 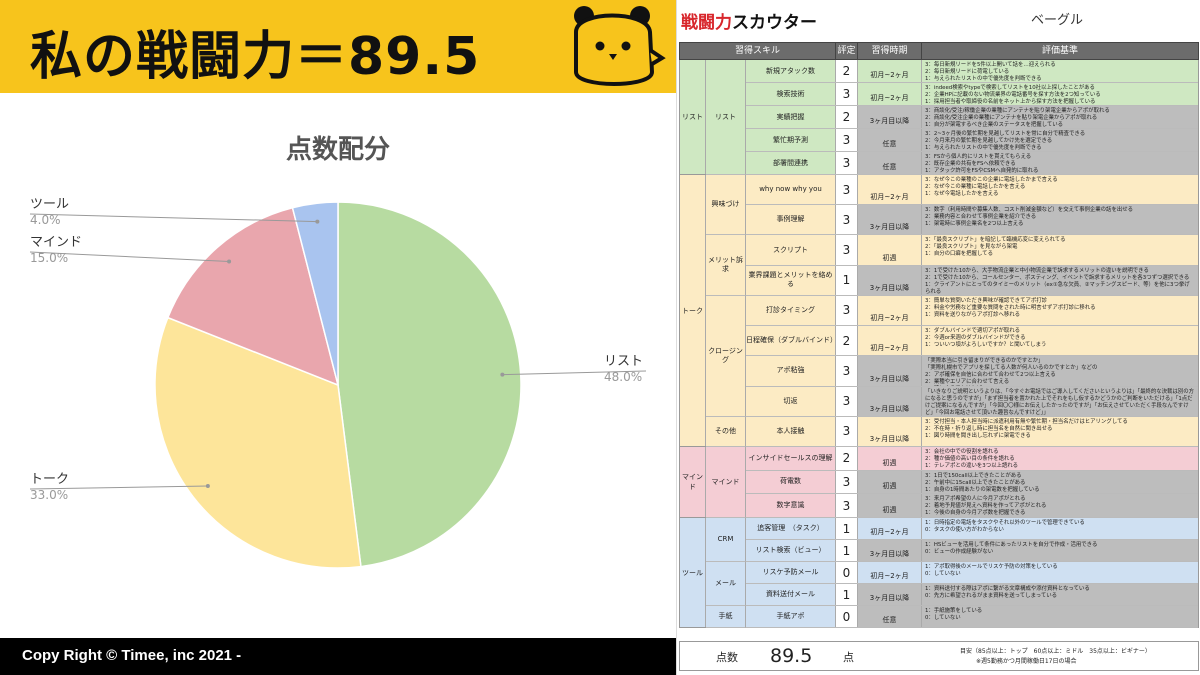 What do you see at coordinates (791, 482) in the screenshot?
I see `skill-name: 荷電数` at bounding box center [791, 482].